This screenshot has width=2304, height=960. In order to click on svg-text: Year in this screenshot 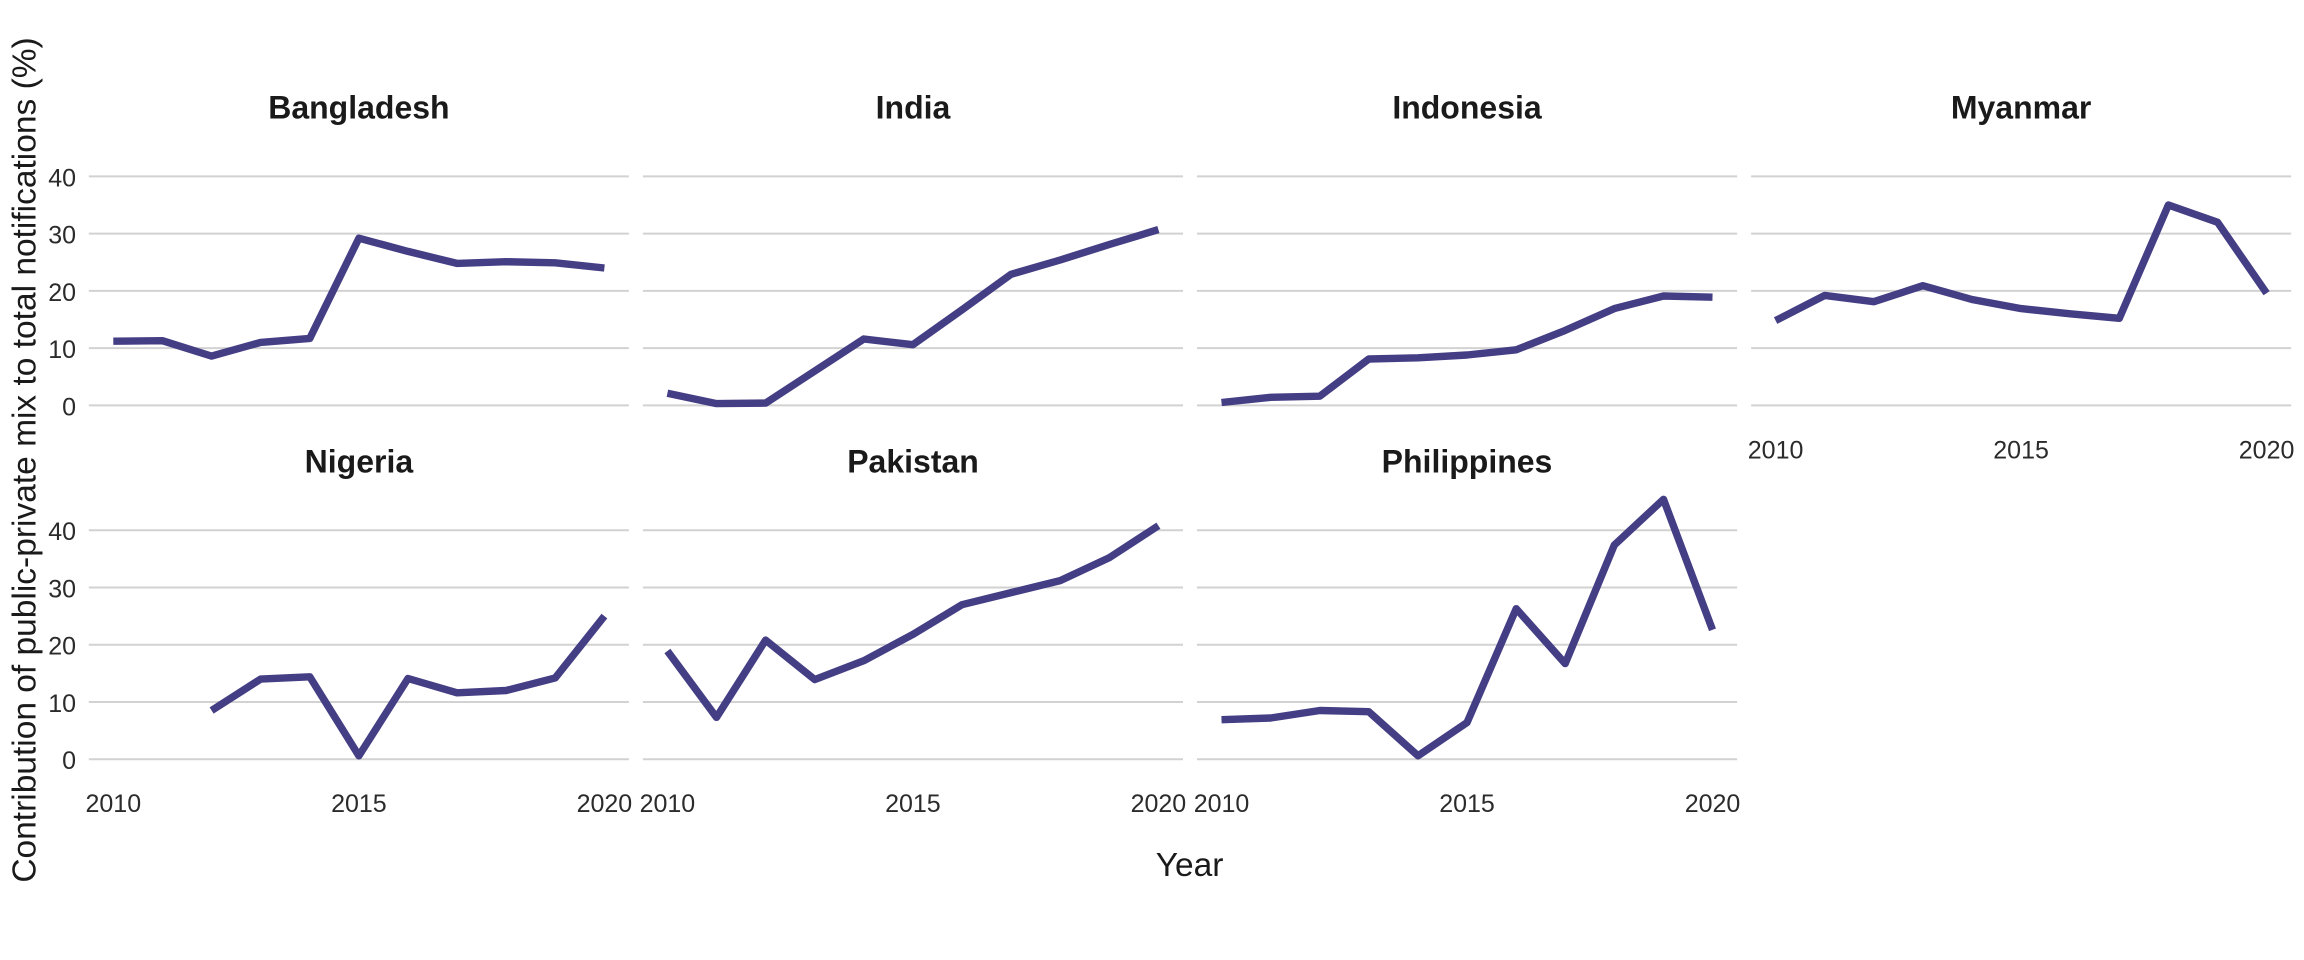, I will do `click(1190, 865)`.